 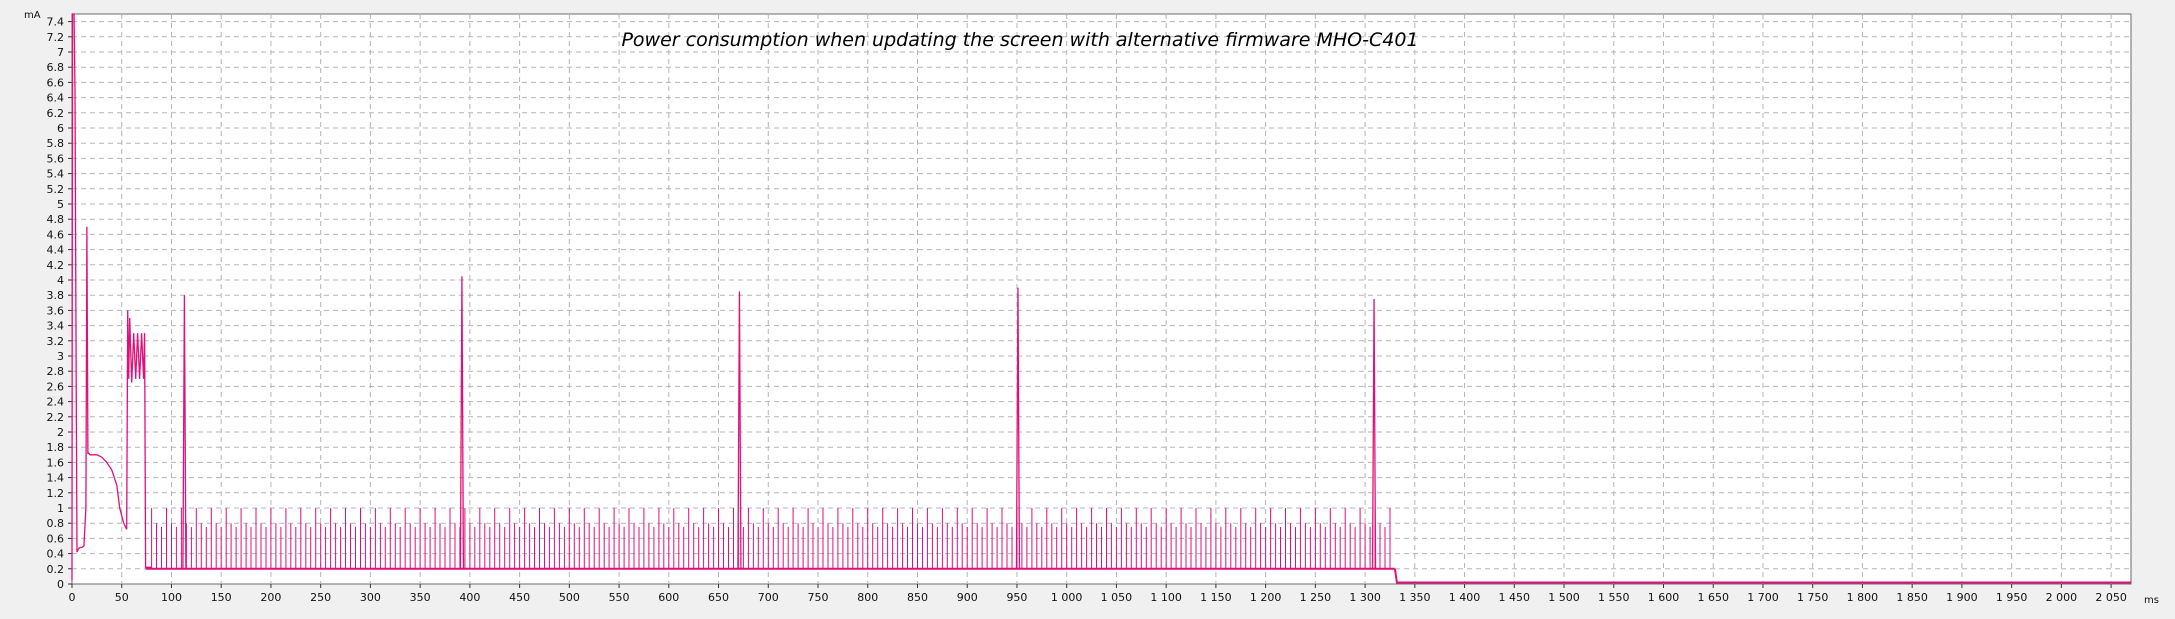 I want to click on y-tick-label: 6.6, so click(x=56, y=82).